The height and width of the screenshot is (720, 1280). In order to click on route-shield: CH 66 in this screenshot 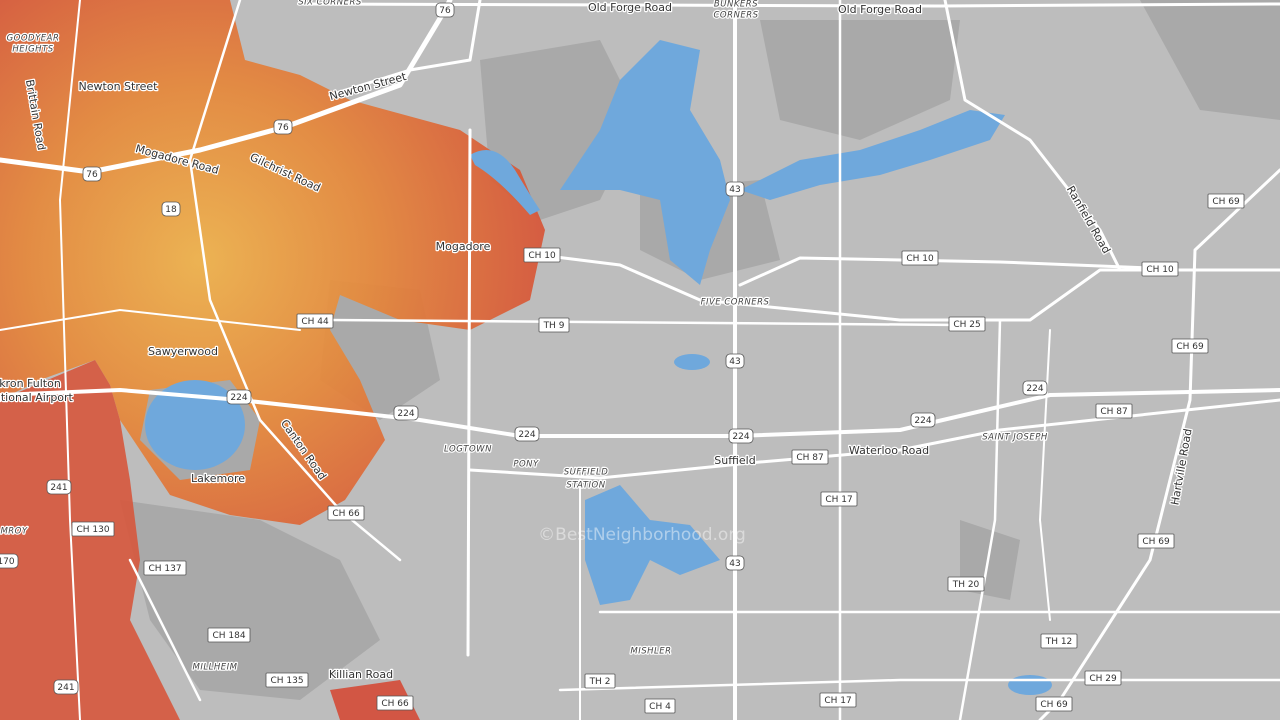, I will do `click(346, 513)`.